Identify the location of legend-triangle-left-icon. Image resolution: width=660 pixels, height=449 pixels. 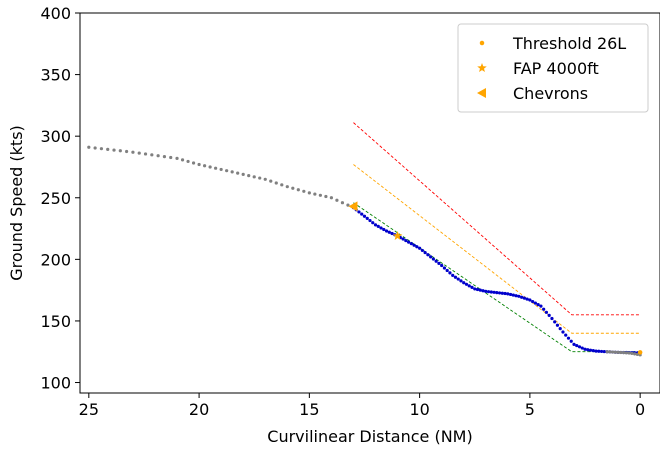
(481, 93).